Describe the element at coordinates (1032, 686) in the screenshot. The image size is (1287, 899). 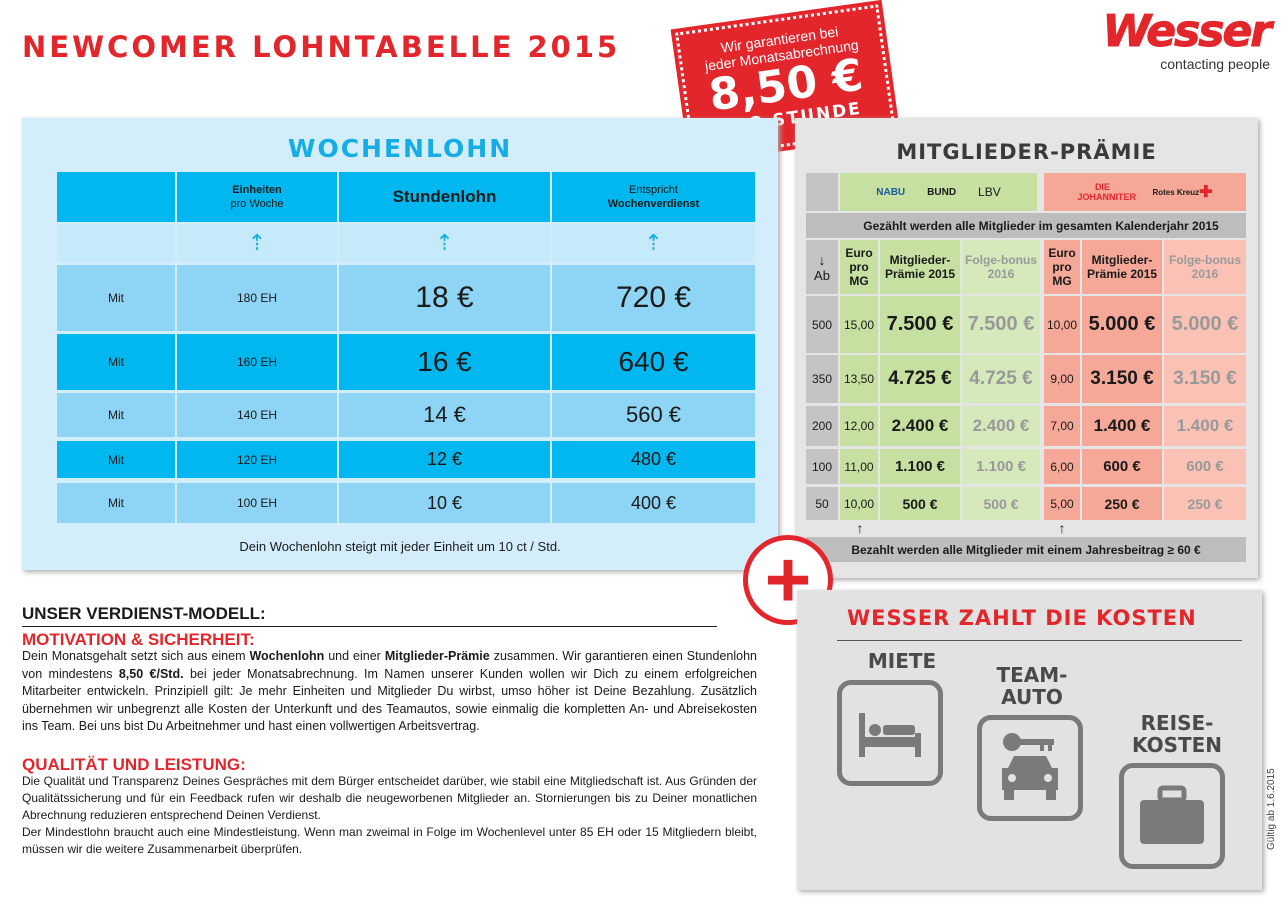
I see `kosten-label-teamauto: TEAM- AUTO` at that location.